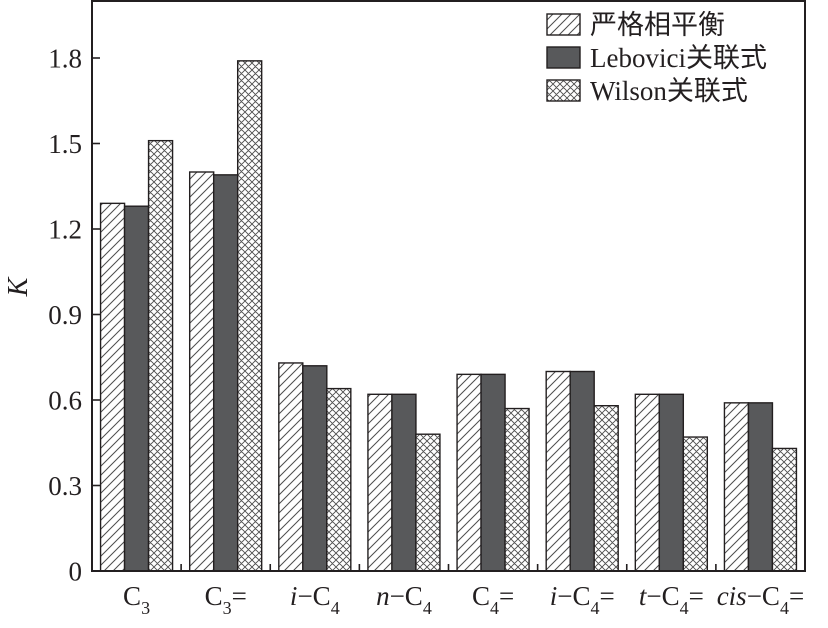 The width and height of the screenshot is (828, 628). What do you see at coordinates (563, 57) in the screenshot?
I see `legend-swatch-solid` at bounding box center [563, 57].